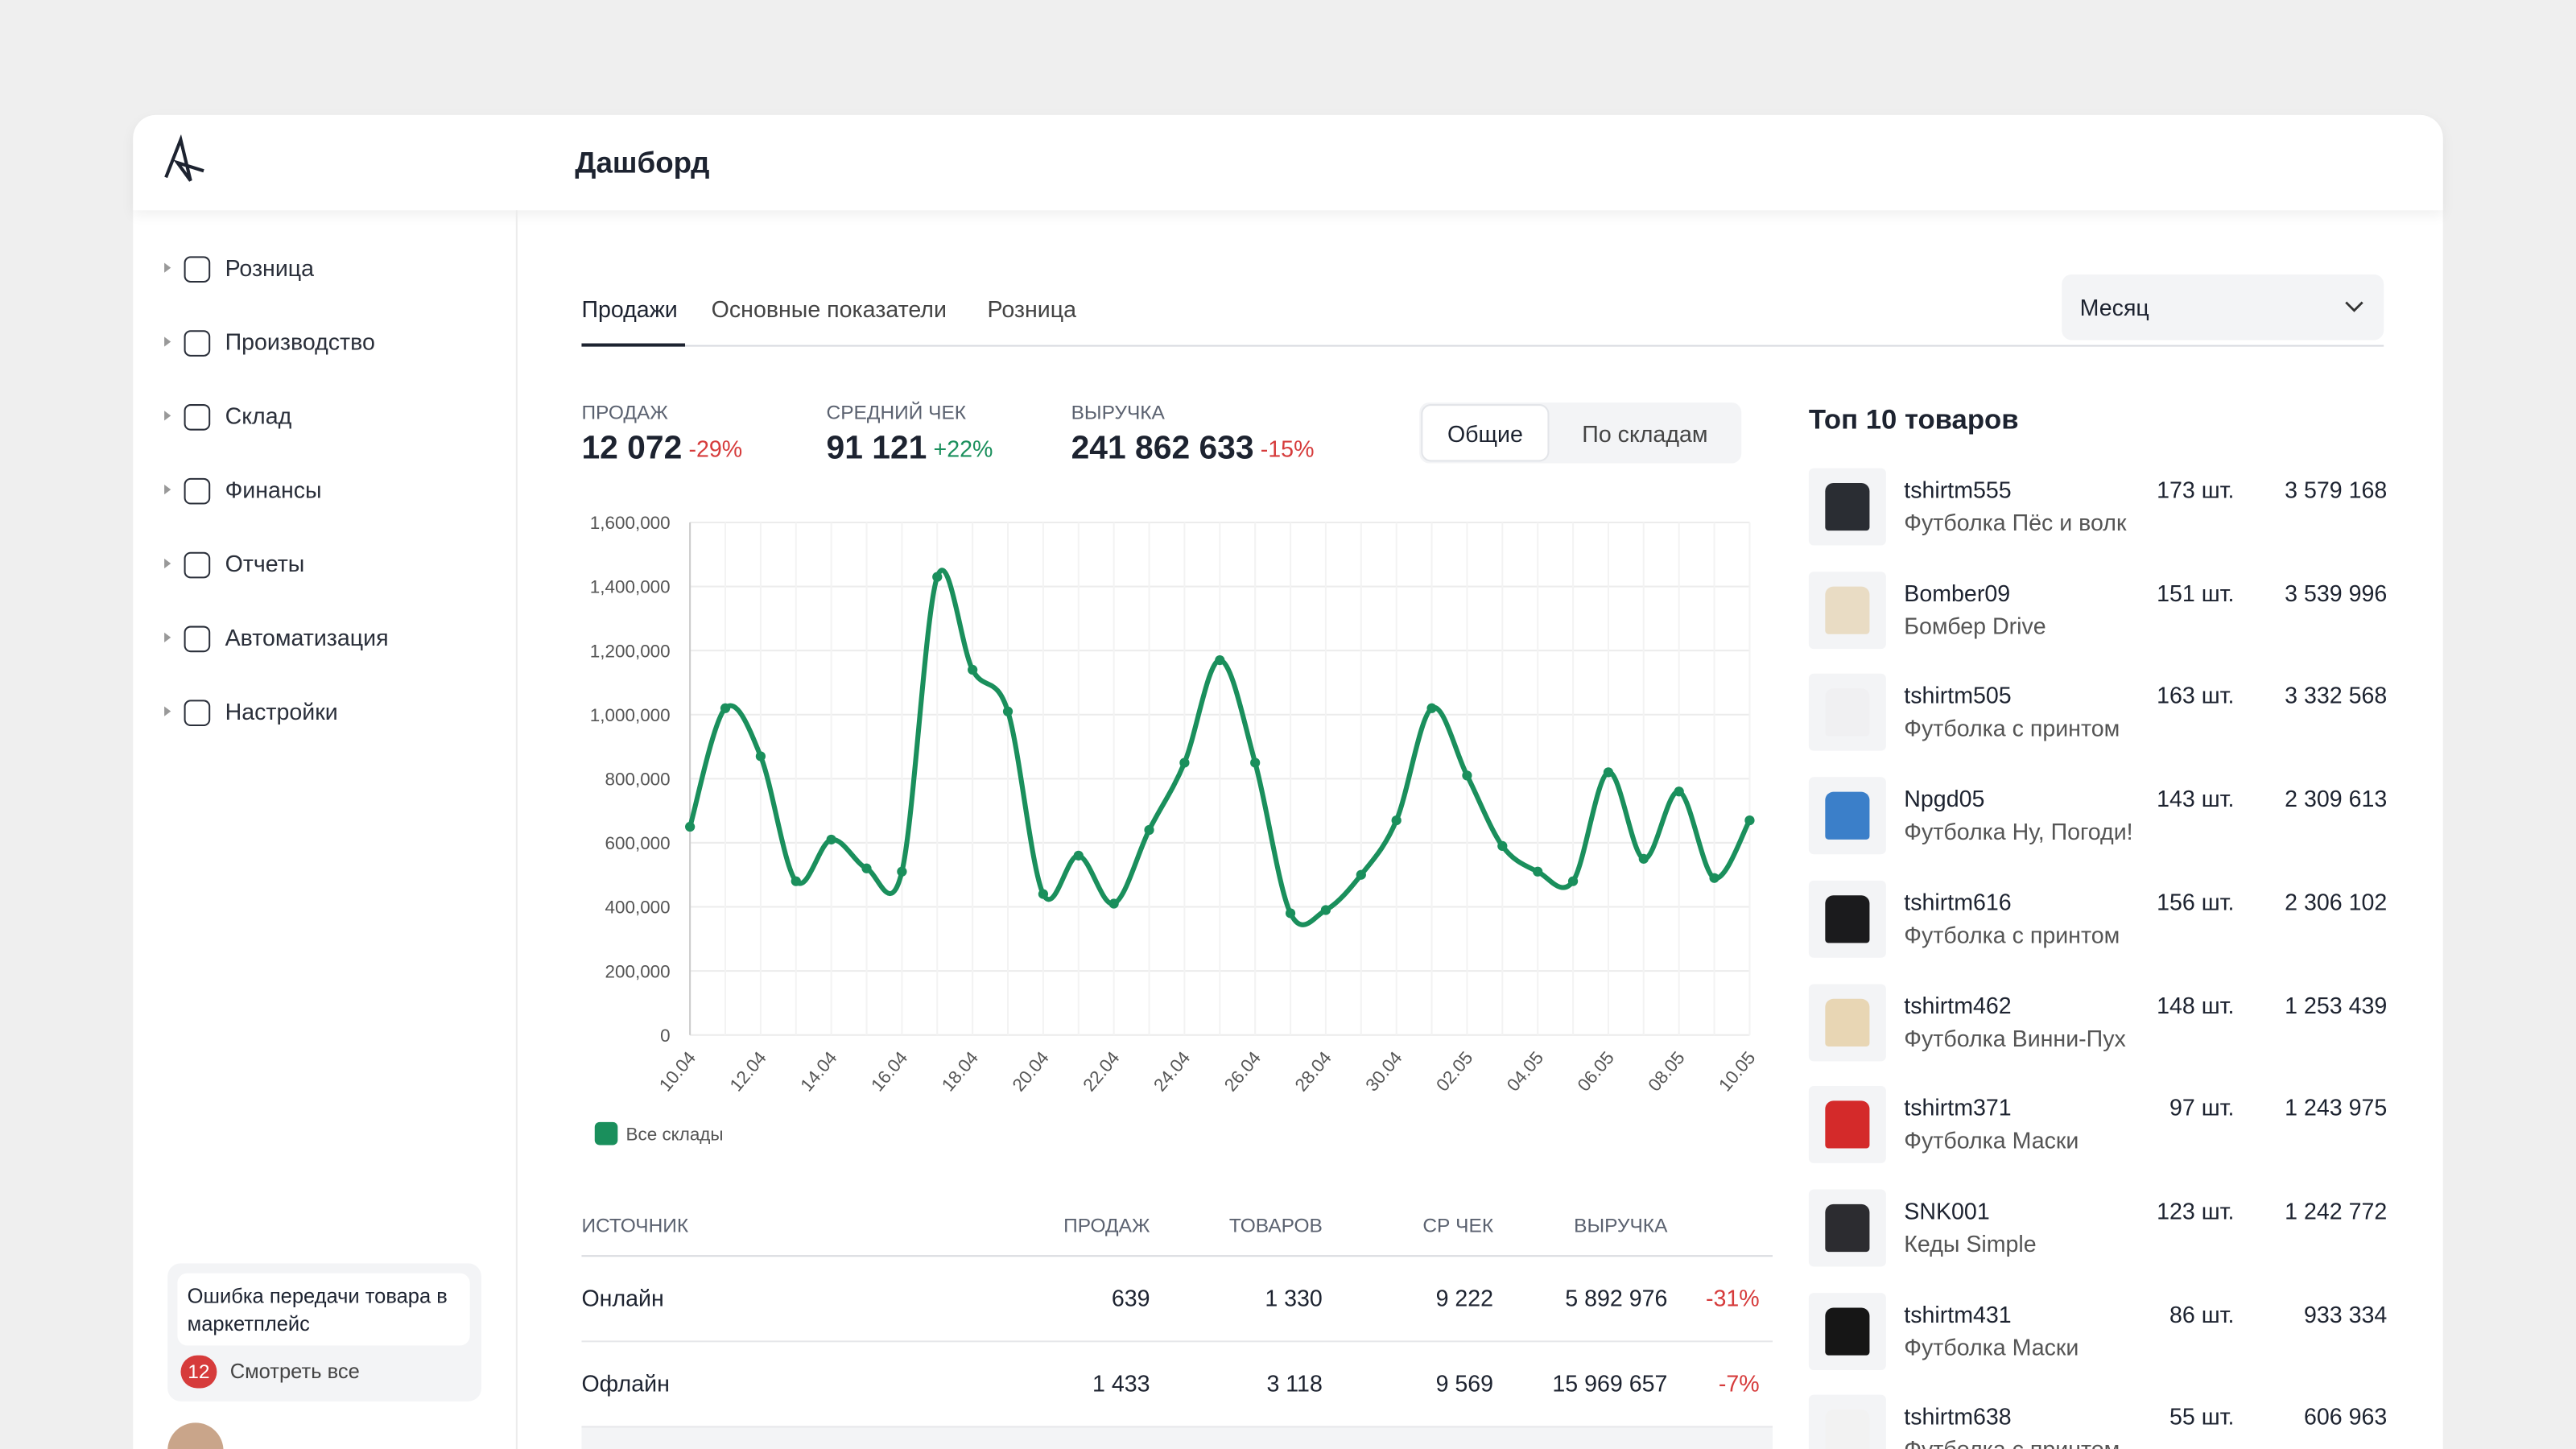 The height and width of the screenshot is (1449, 2576). Describe the element at coordinates (2015, 522) in the screenshot. I see `product-name: Футболка Пёс и волк` at that location.